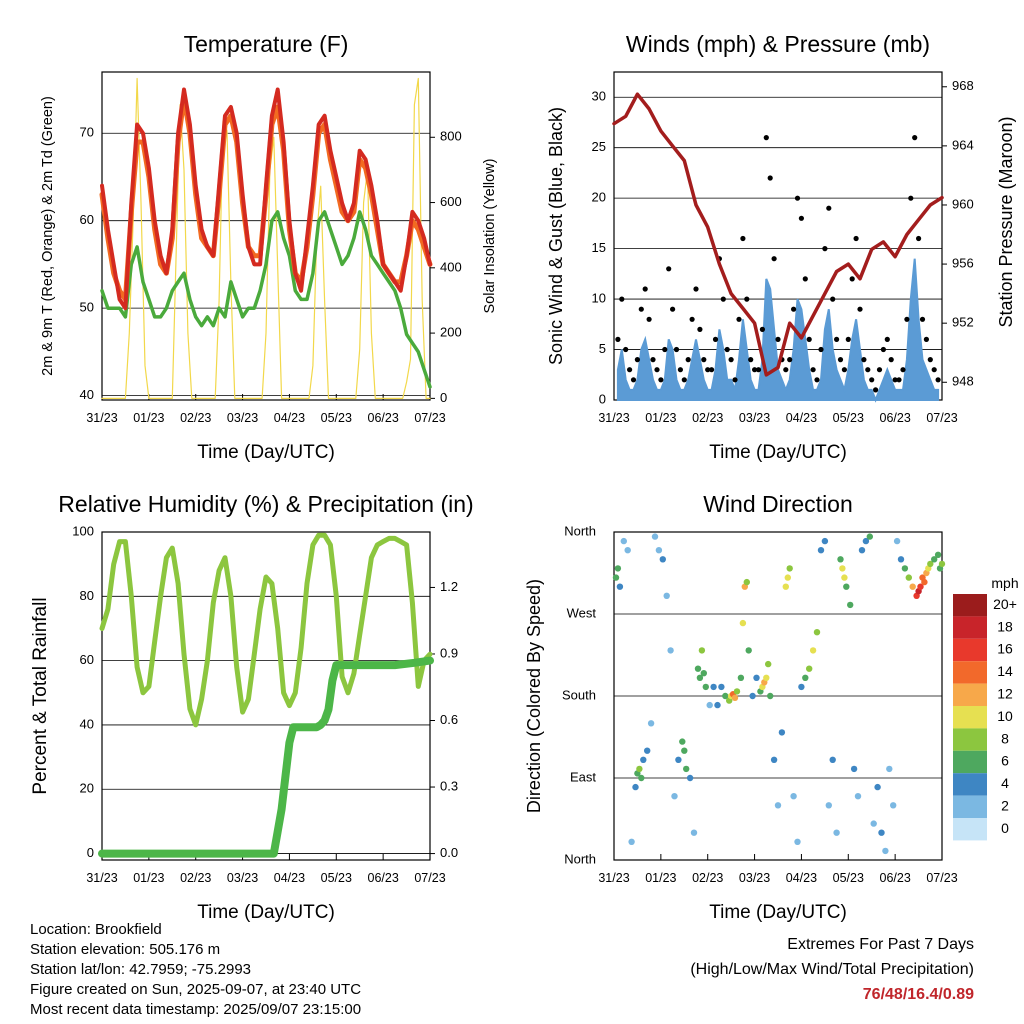 The width and height of the screenshot is (1024, 1024). Describe the element at coordinates (963, 85) in the screenshot. I see `winds-y2tick-label: 968` at that location.